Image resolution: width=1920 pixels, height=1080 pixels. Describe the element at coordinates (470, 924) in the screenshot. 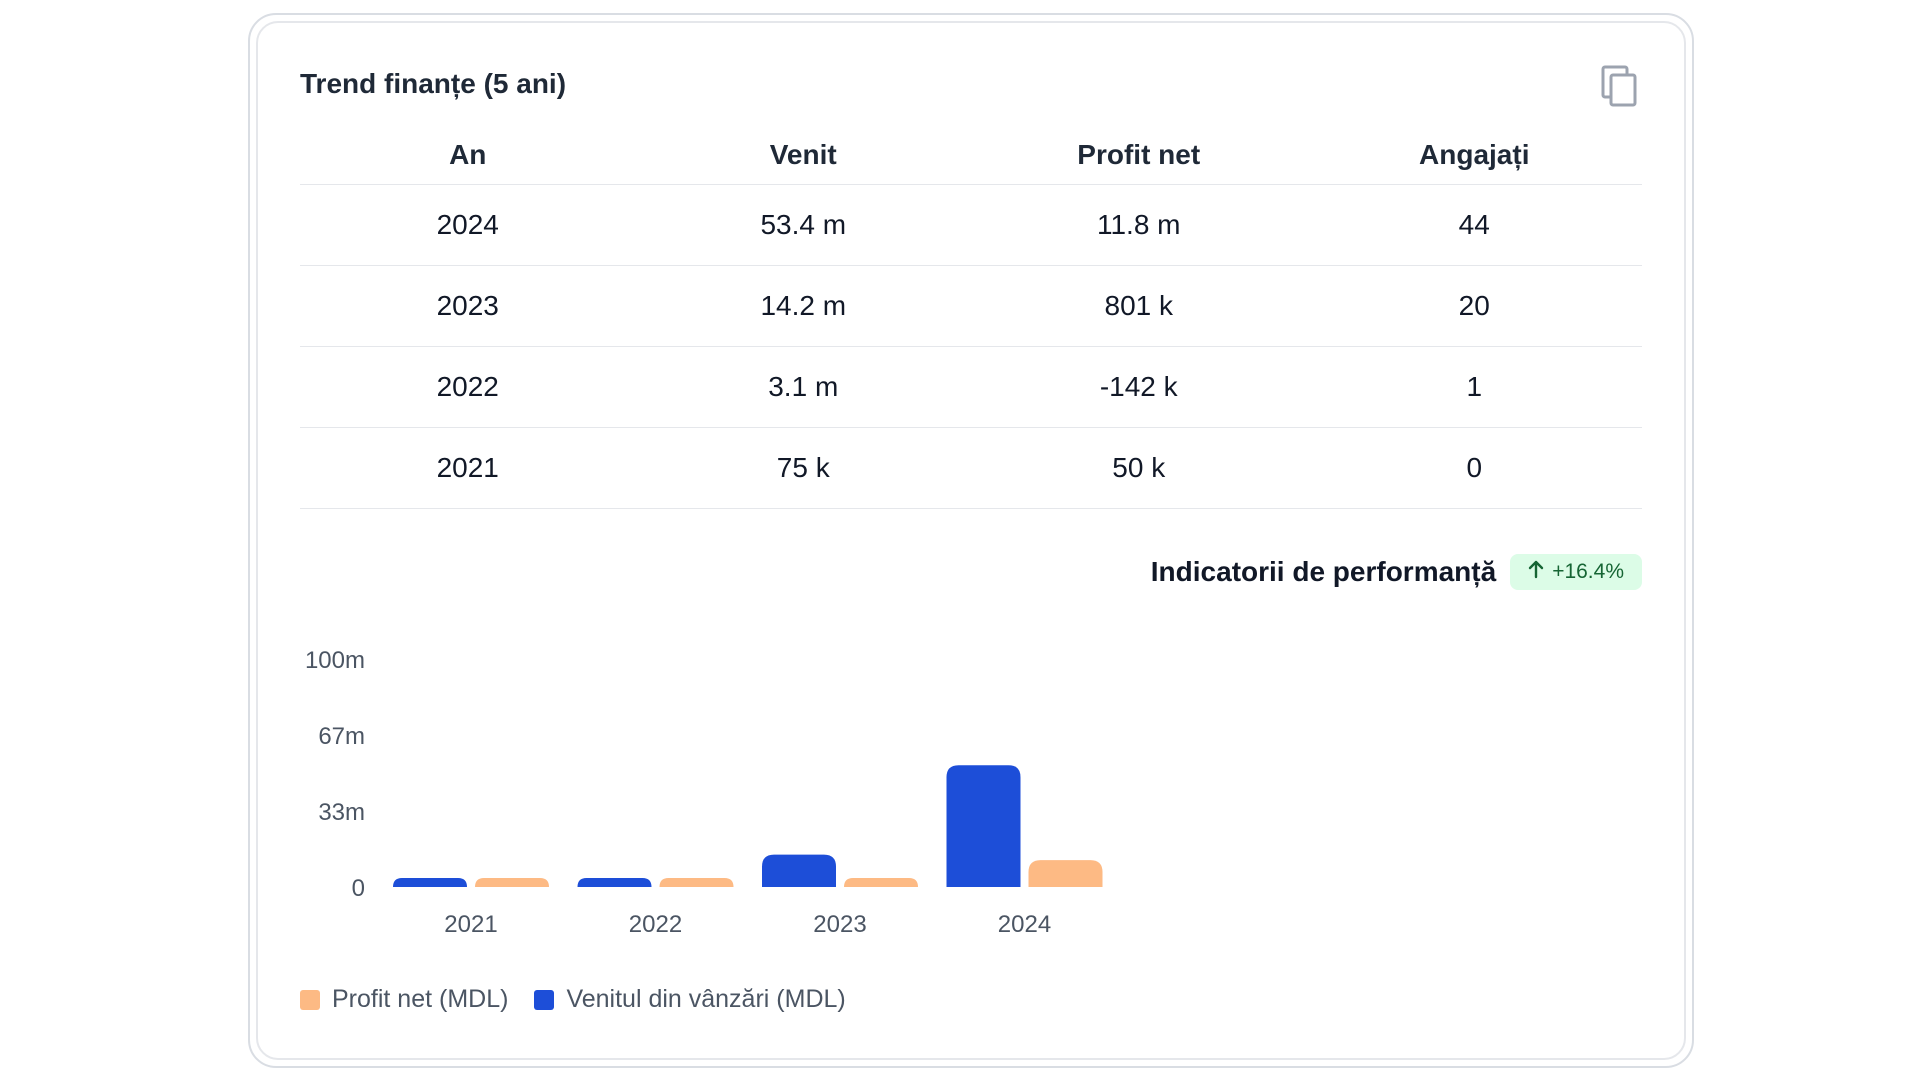

I see `x-tick-label: 2021` at that location.